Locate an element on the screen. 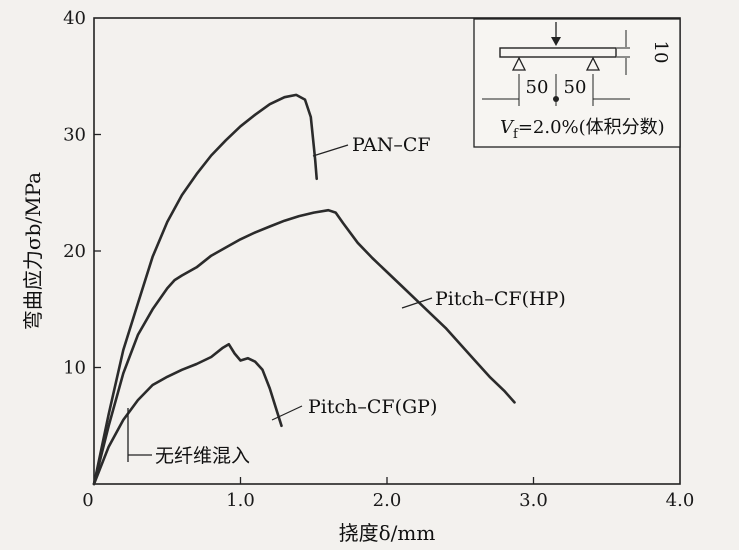  inset-frame is located at coordinates (577, 83).